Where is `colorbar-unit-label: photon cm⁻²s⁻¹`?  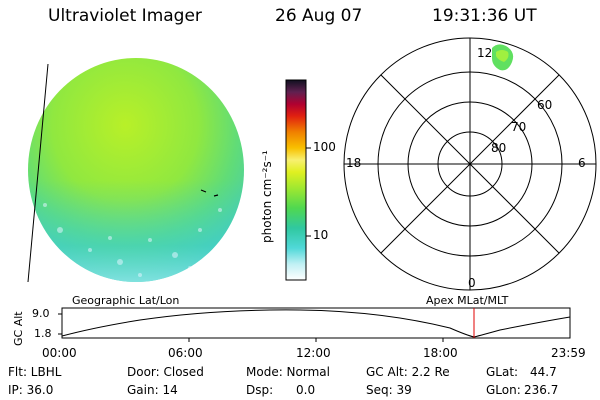 colorbar-unit-label: photon cm⁻²s⁻¹ is located at coordinates (267, 196).